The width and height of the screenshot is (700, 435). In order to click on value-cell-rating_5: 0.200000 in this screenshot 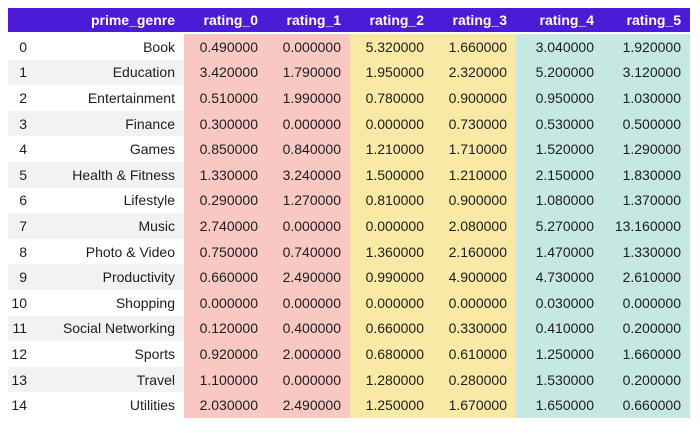, I will do `click(646, 328)`.